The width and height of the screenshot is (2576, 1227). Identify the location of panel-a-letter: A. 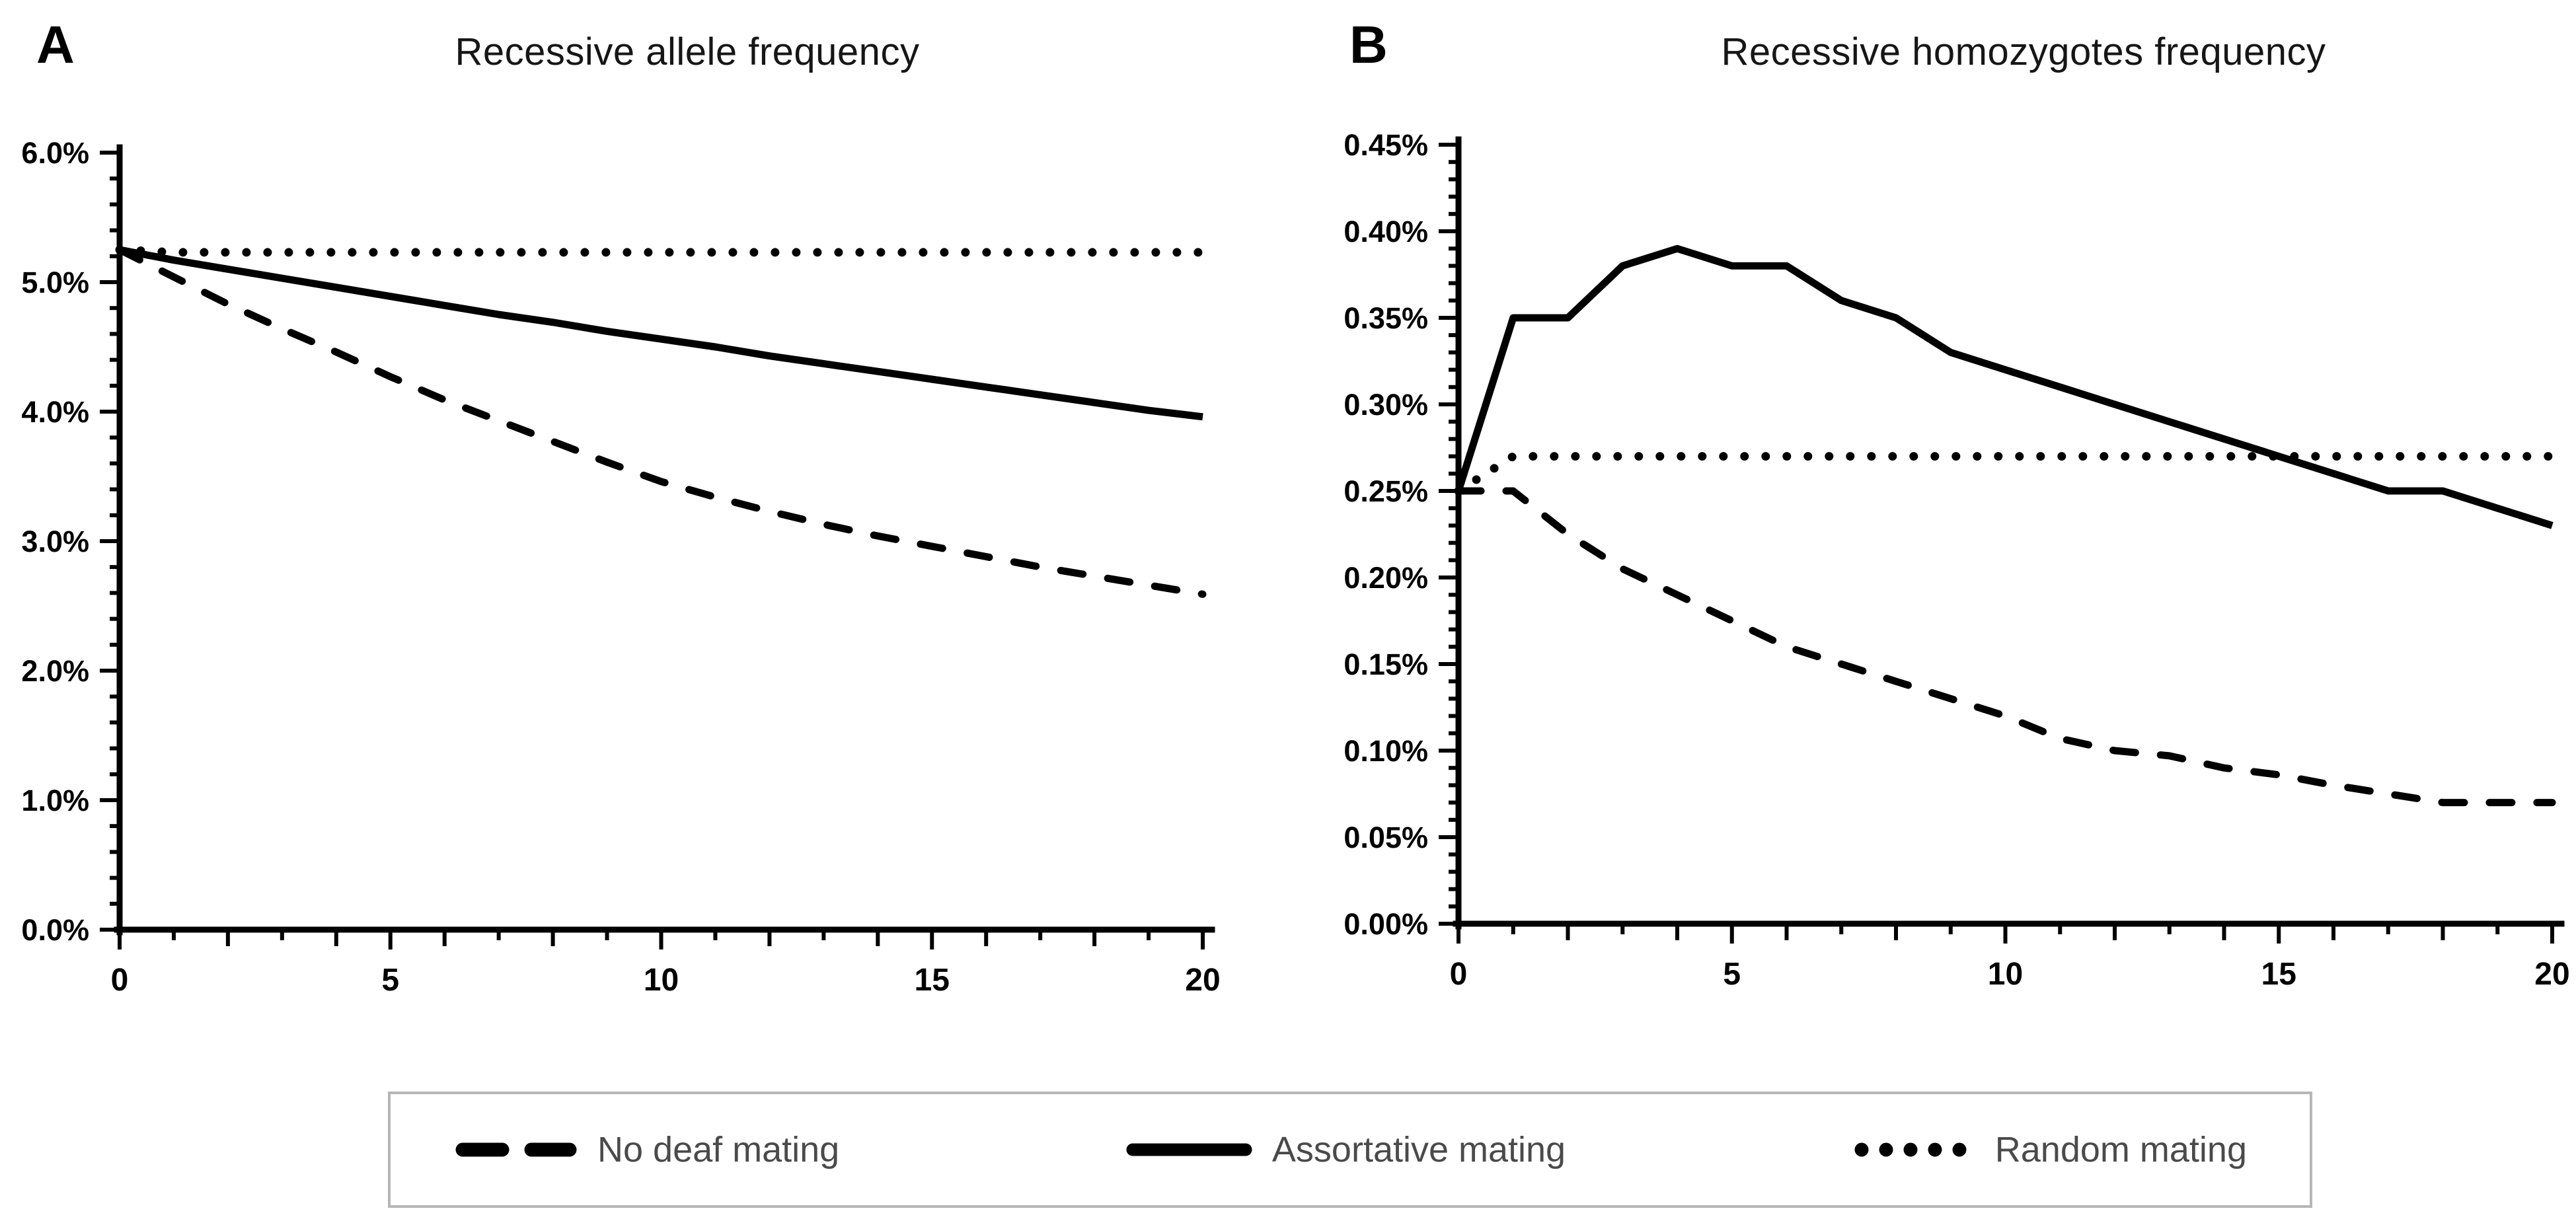
(56, 44).